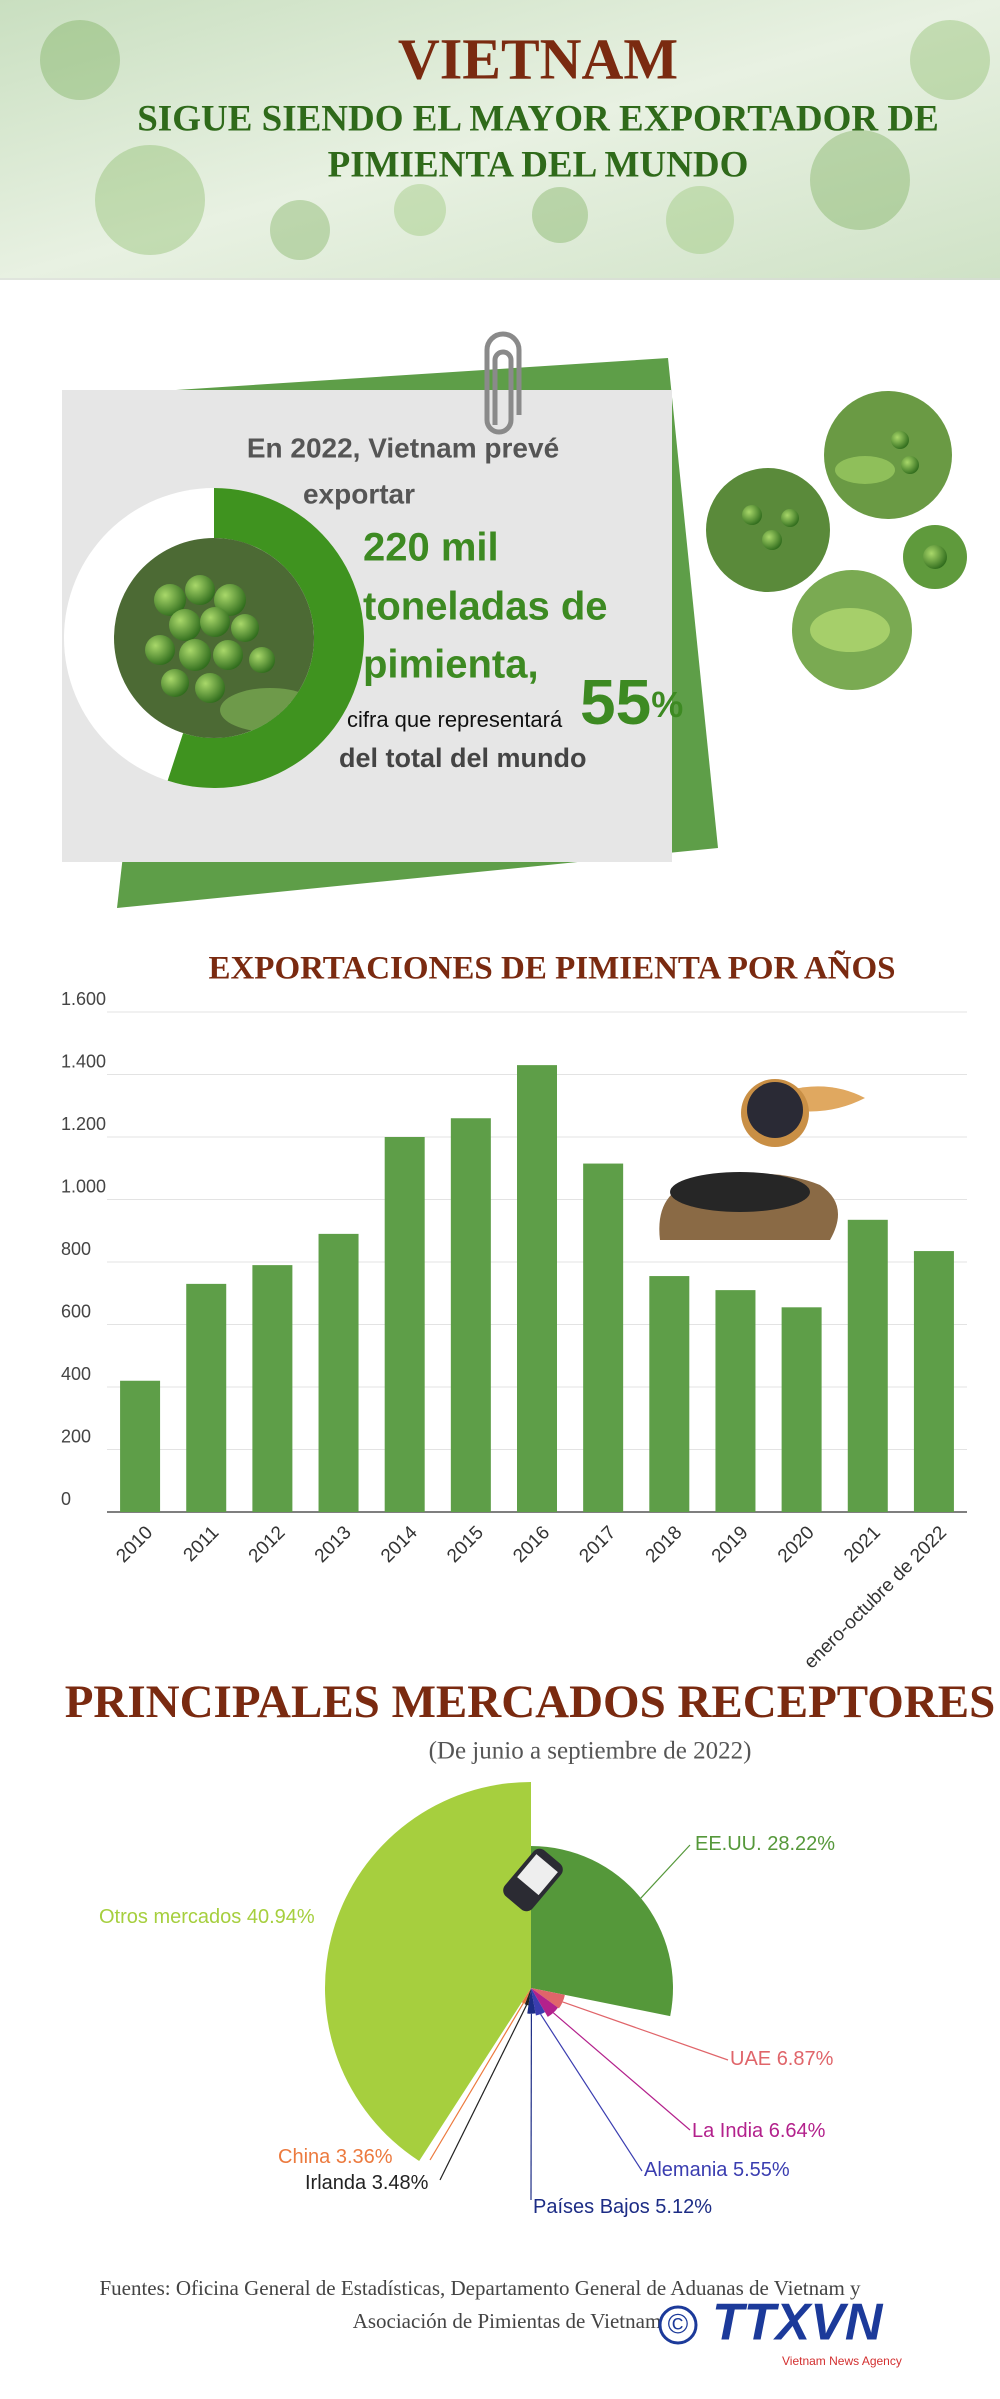  Describe the element at coordinates (202, 1544) in the screenshot. I see `x-tick-label: 2011` at that location.